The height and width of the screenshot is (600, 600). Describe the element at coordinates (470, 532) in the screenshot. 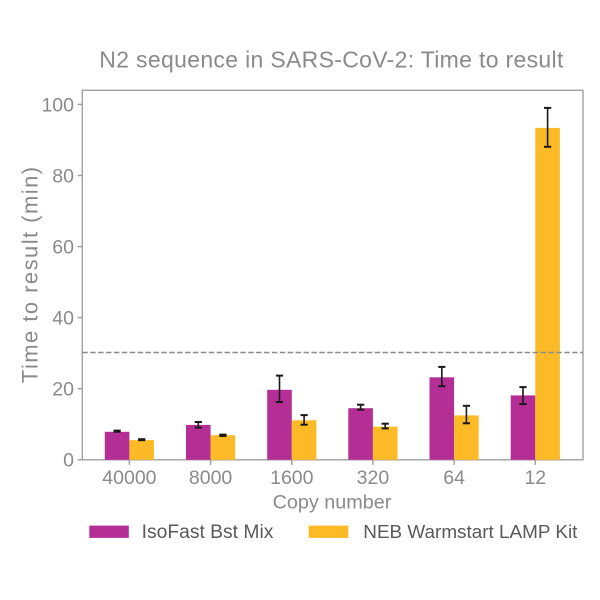

I see `svg-text: NEB Warmstart LAMP Kit` at that location.